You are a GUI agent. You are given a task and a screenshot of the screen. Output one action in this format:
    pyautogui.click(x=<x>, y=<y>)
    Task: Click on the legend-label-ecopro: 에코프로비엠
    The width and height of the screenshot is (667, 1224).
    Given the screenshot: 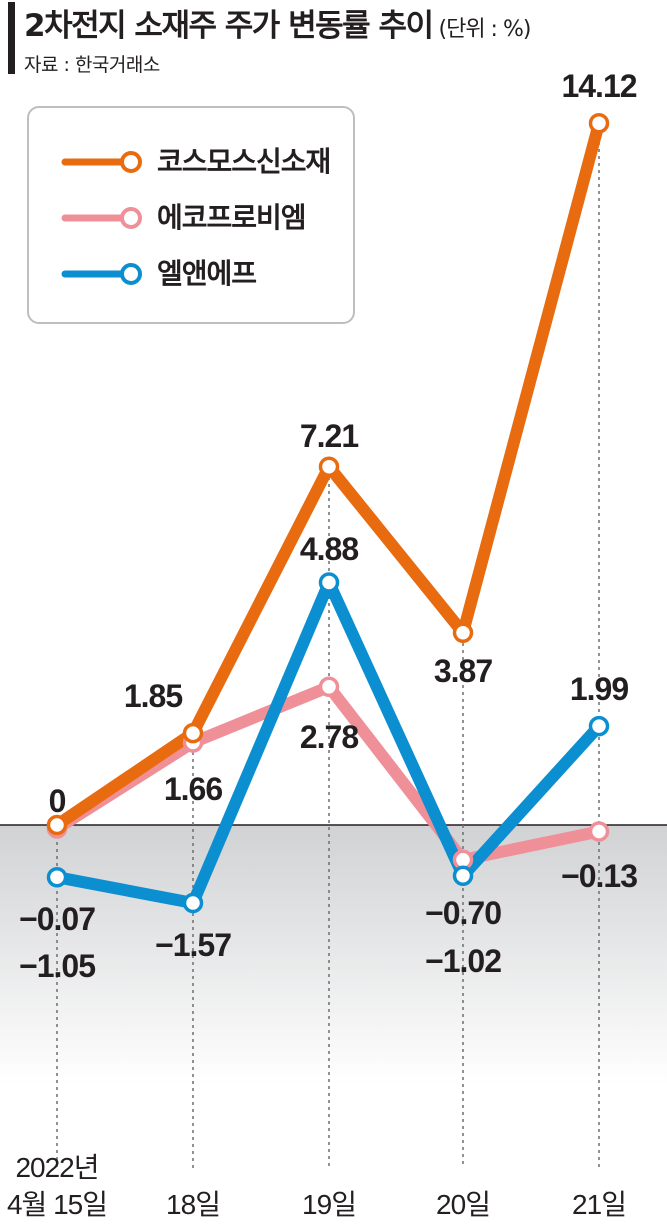 What is the action you would take?
    pyautogui.click(x=232, y=217)
    